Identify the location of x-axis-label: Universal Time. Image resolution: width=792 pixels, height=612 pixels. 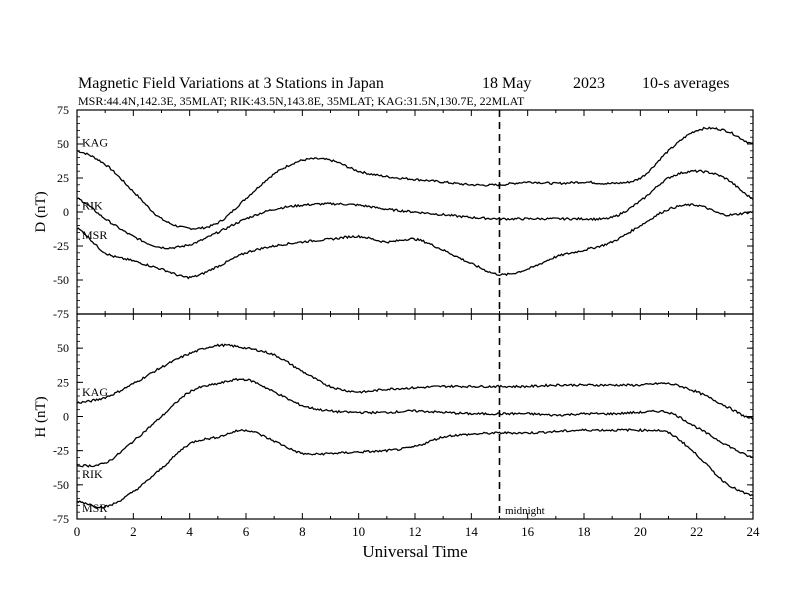
(414, 551).